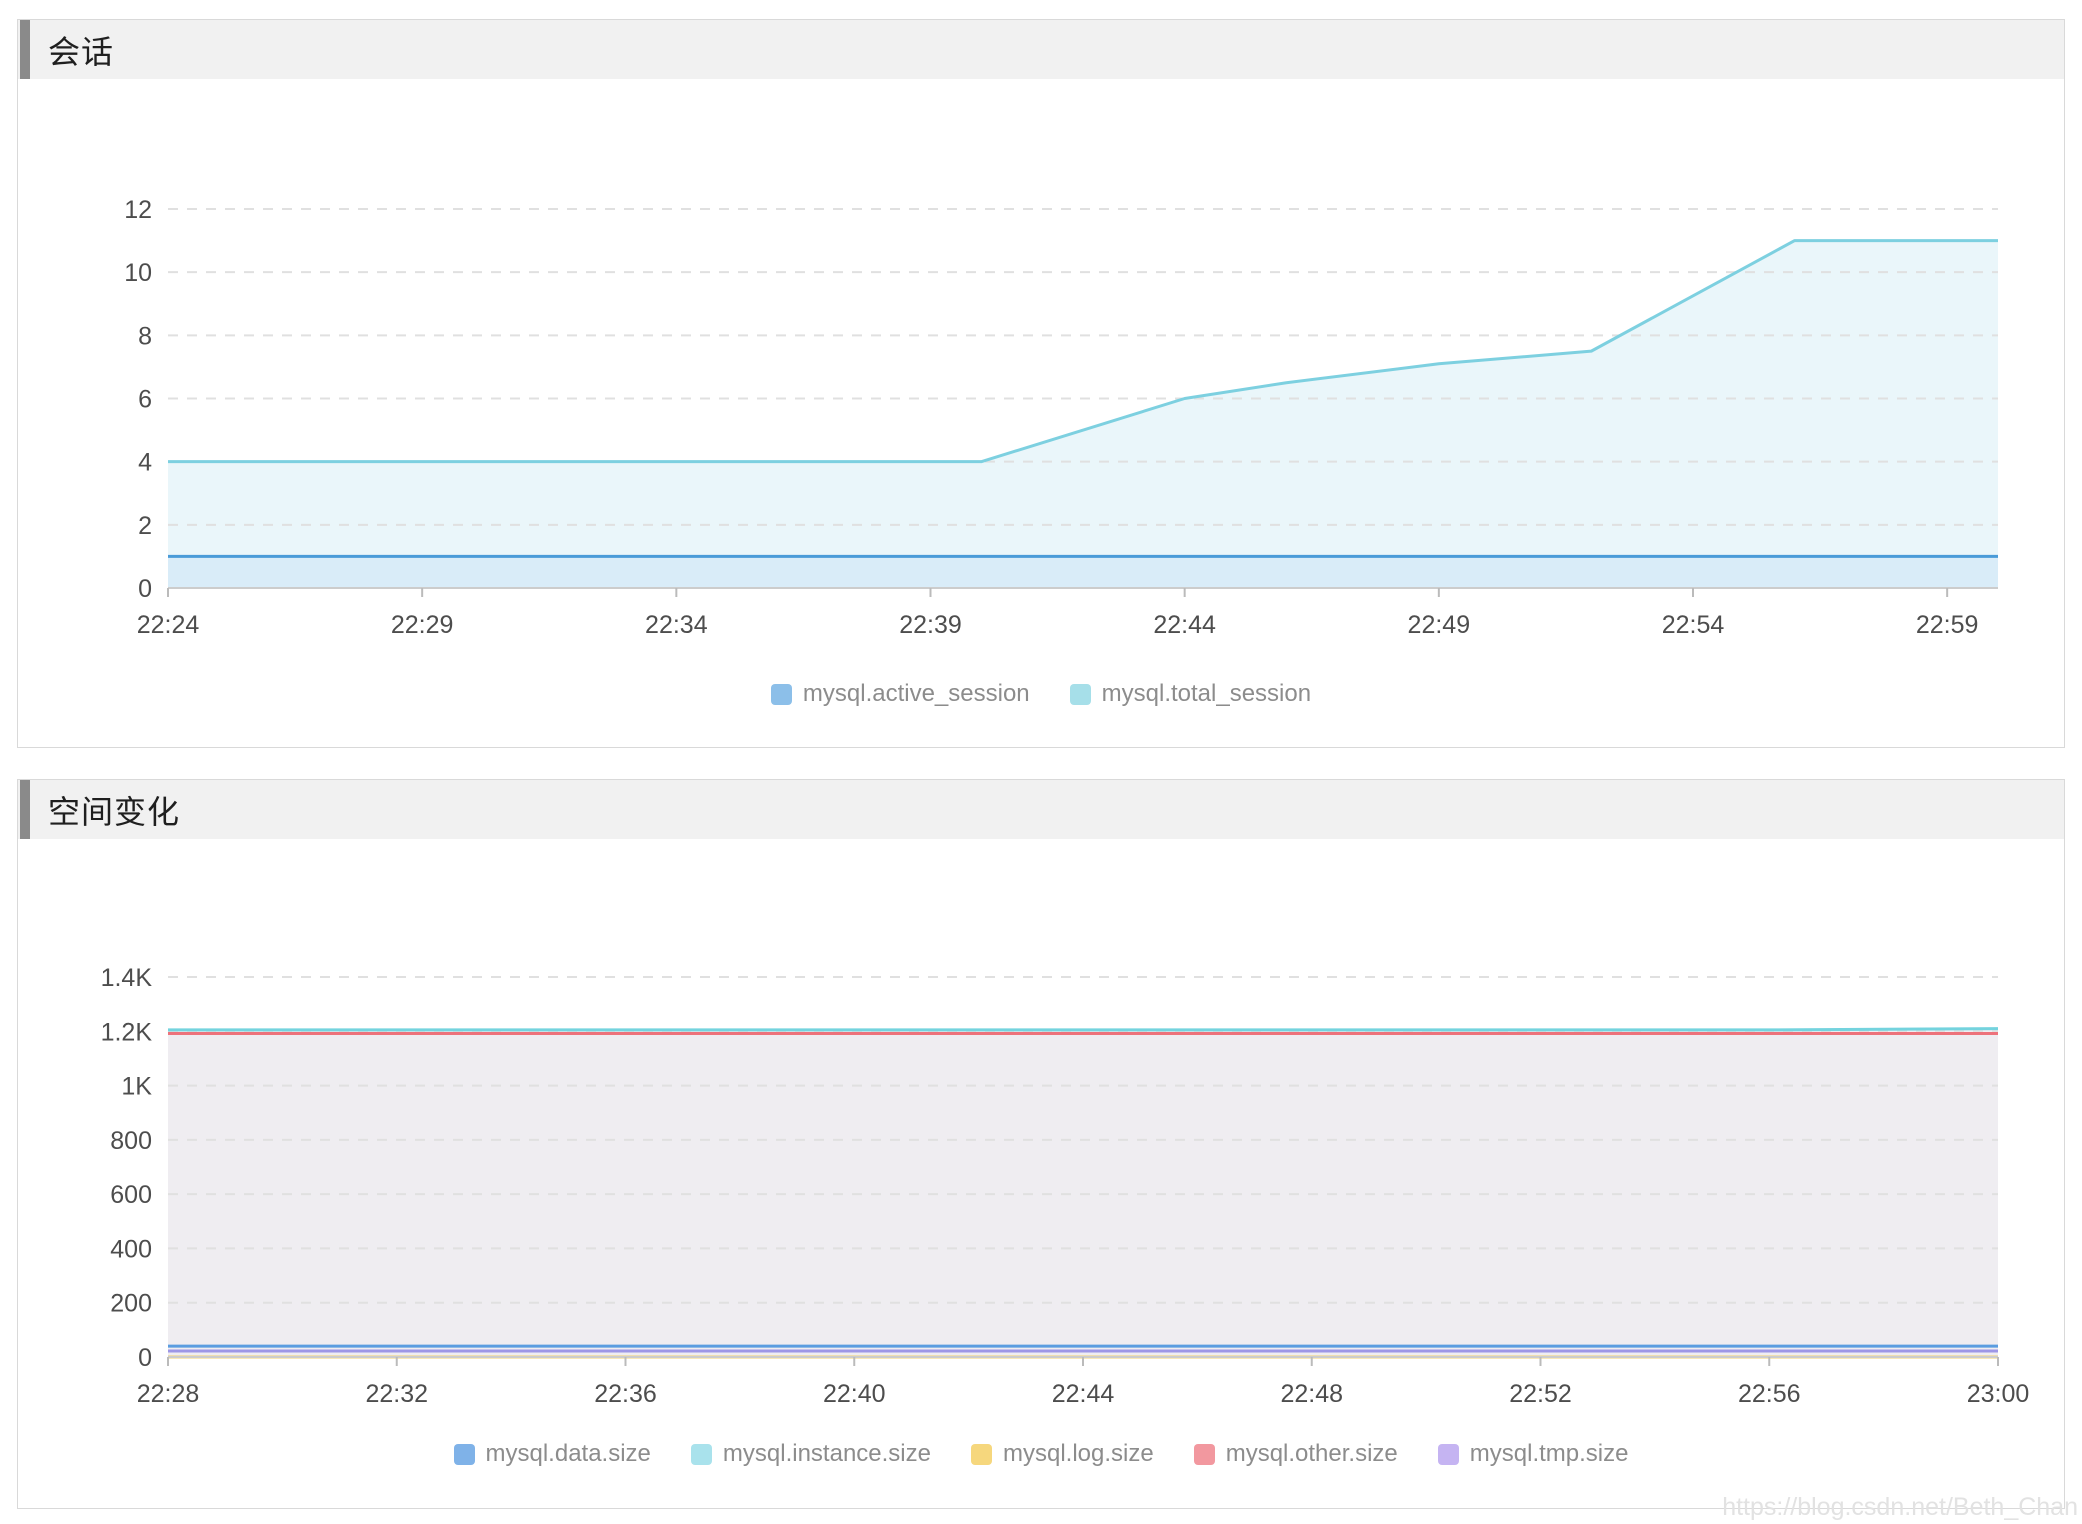 The width and height of the screenshot is (2082, 1524). Describe the element at coordinates (131, 1304) in the screenshot. I see `y-axis-label: 200` at that location.